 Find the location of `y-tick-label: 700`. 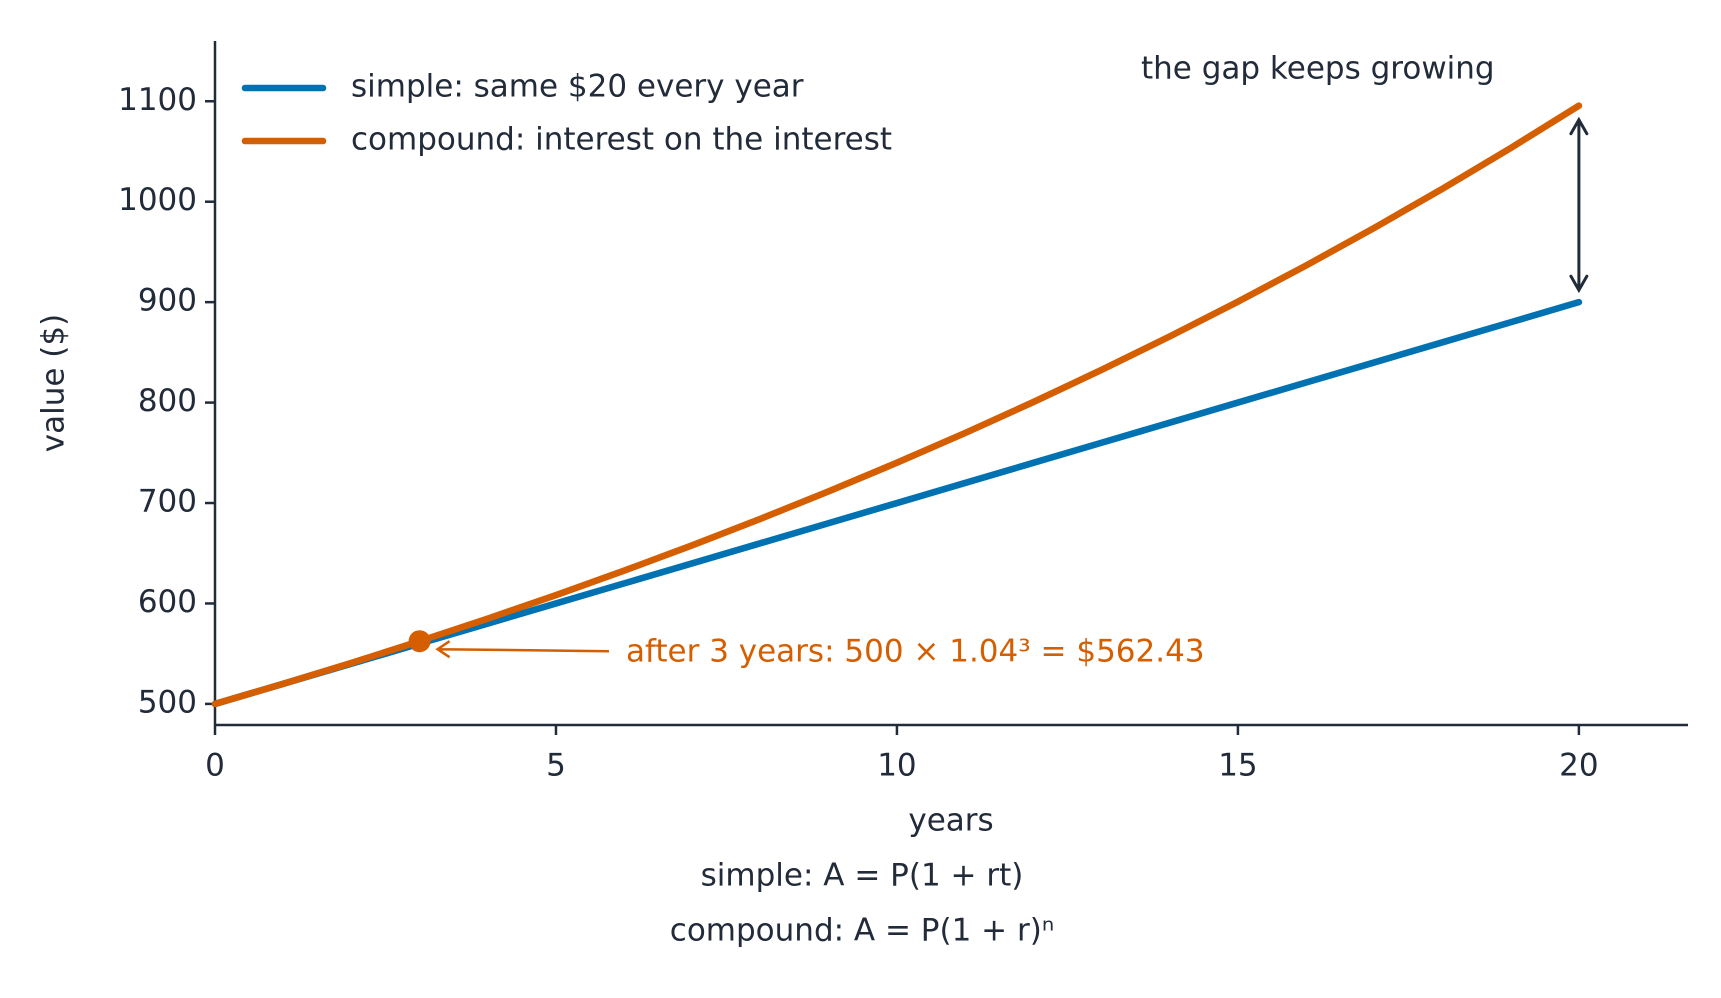

y-tick-label: 700 is located at coordinates (167, 502).